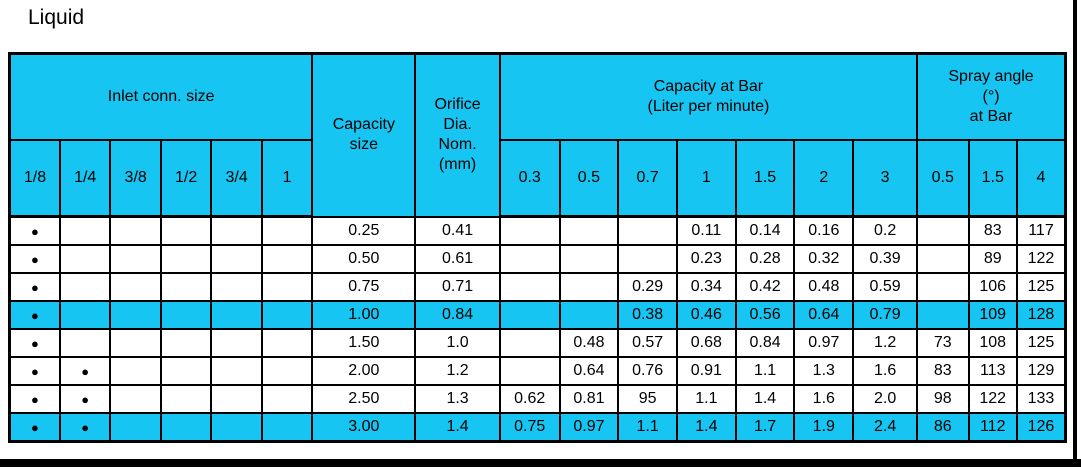 The height and width of the screenshot is (471, 1081). What do you see at coordinates (765, 230) in the screenshot?
I see `value-cell: 0.14` at bounding box center [765, 230].